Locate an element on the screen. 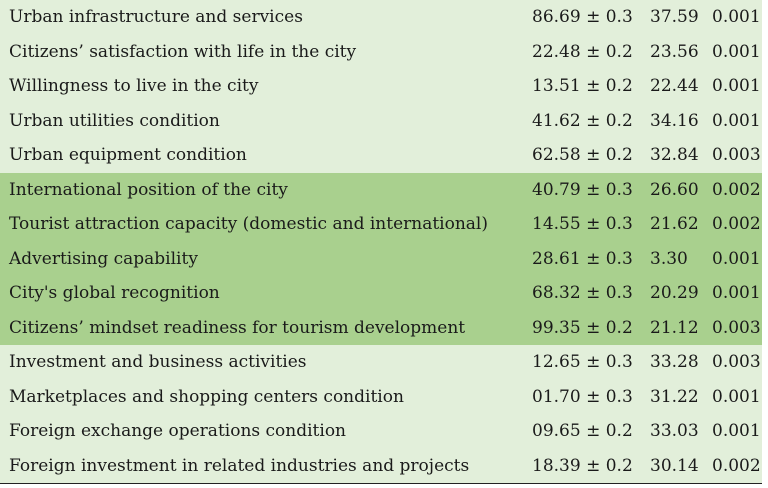 The height and width of the screenshot is (488, 768). mean-value: 41.62 ± 0.2 is located at coordinates (584, 120).